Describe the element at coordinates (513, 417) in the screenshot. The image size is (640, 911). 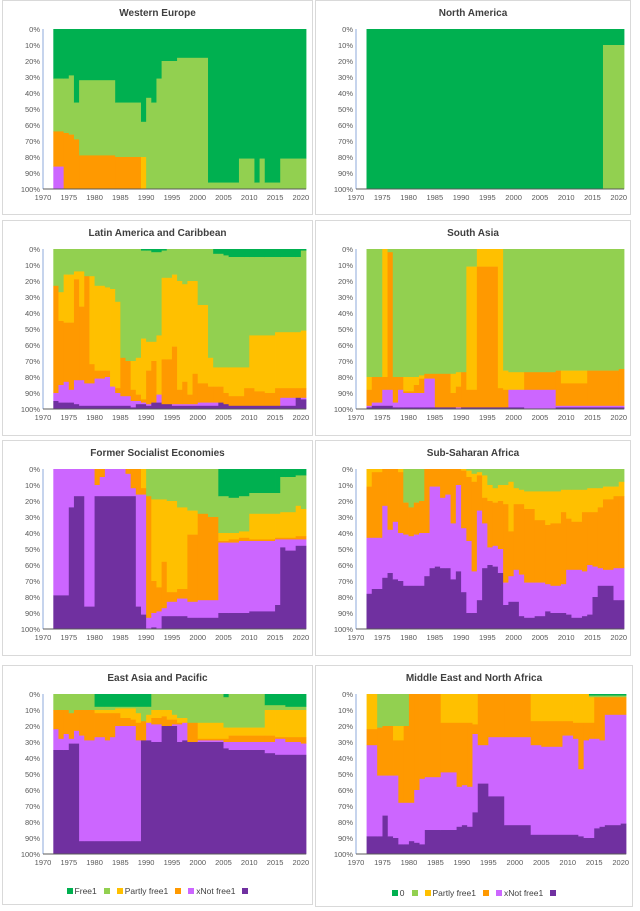
I see `x-tick-label: 2000` at that location.